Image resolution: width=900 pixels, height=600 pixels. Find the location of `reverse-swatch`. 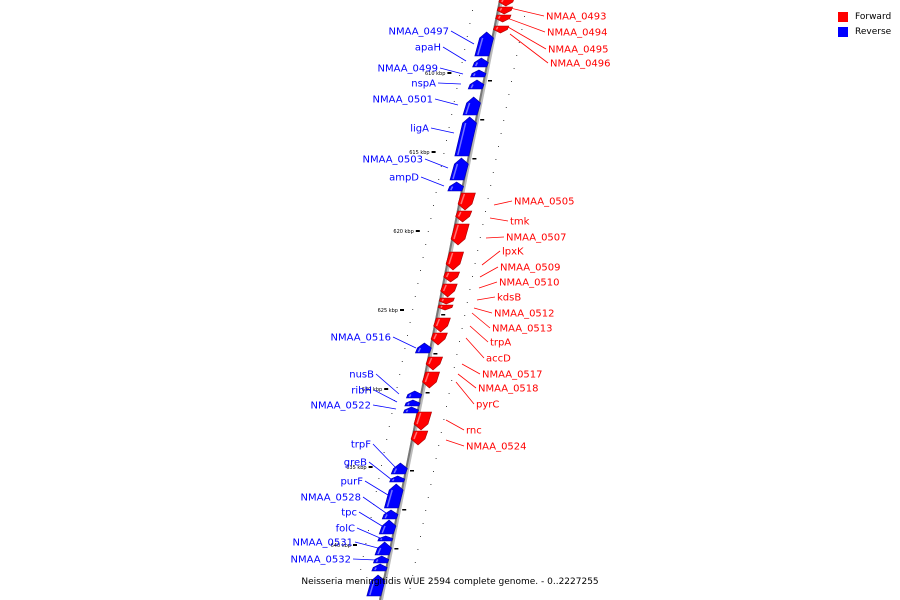

reverse-swatch is located at coordinates (843, 31).